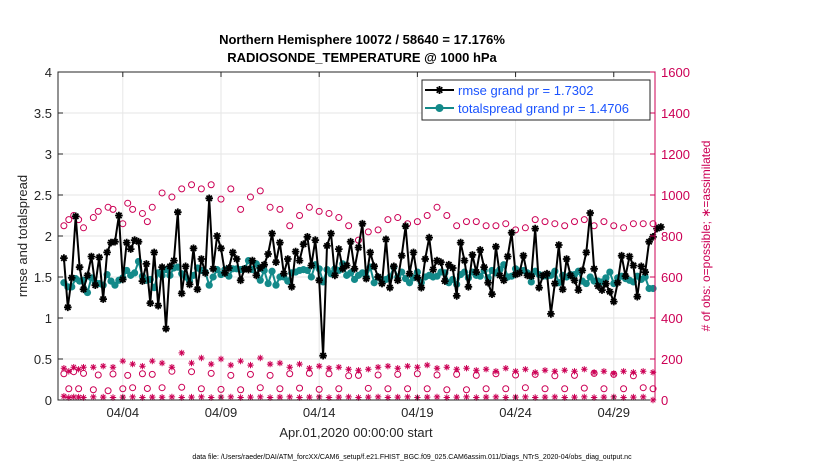 This screenshot has width=830, height=470. I want to click on y2-axis-ticks: 0 200 400 600 800 1000 1200 1400 1600, so click(670, 236).